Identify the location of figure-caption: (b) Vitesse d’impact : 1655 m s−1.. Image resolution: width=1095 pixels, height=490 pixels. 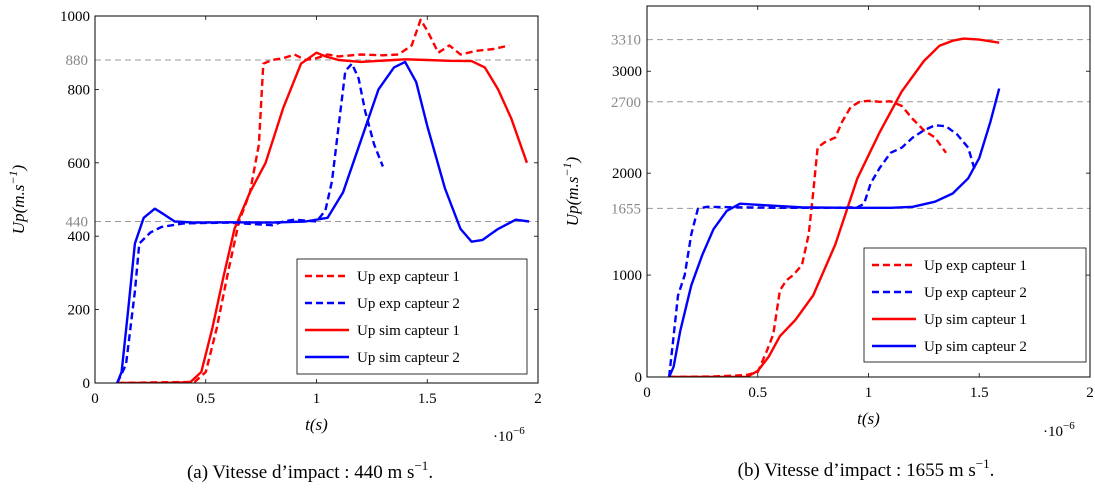
(866, 468).